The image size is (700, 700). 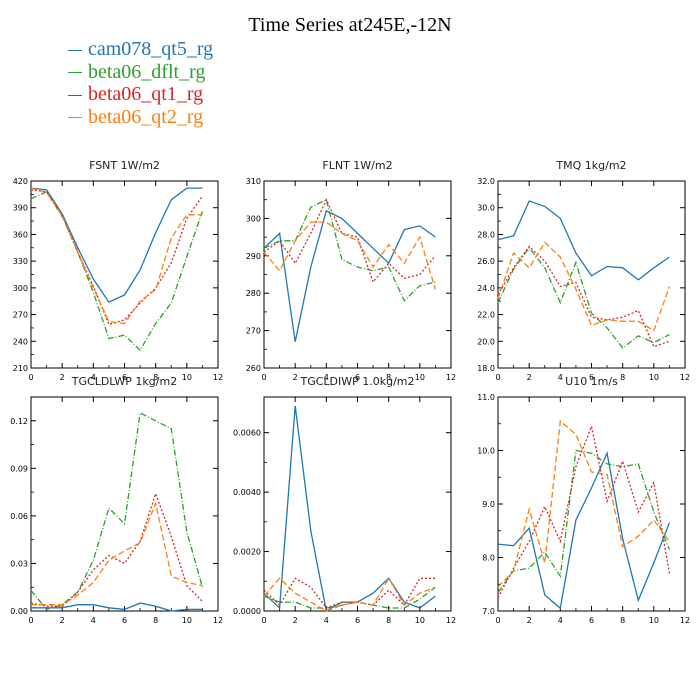 What do you see at coordinates (247, 611) in the screenshot?
I see `y-tick-label: 0.0000` at bounding box center [247, 611].